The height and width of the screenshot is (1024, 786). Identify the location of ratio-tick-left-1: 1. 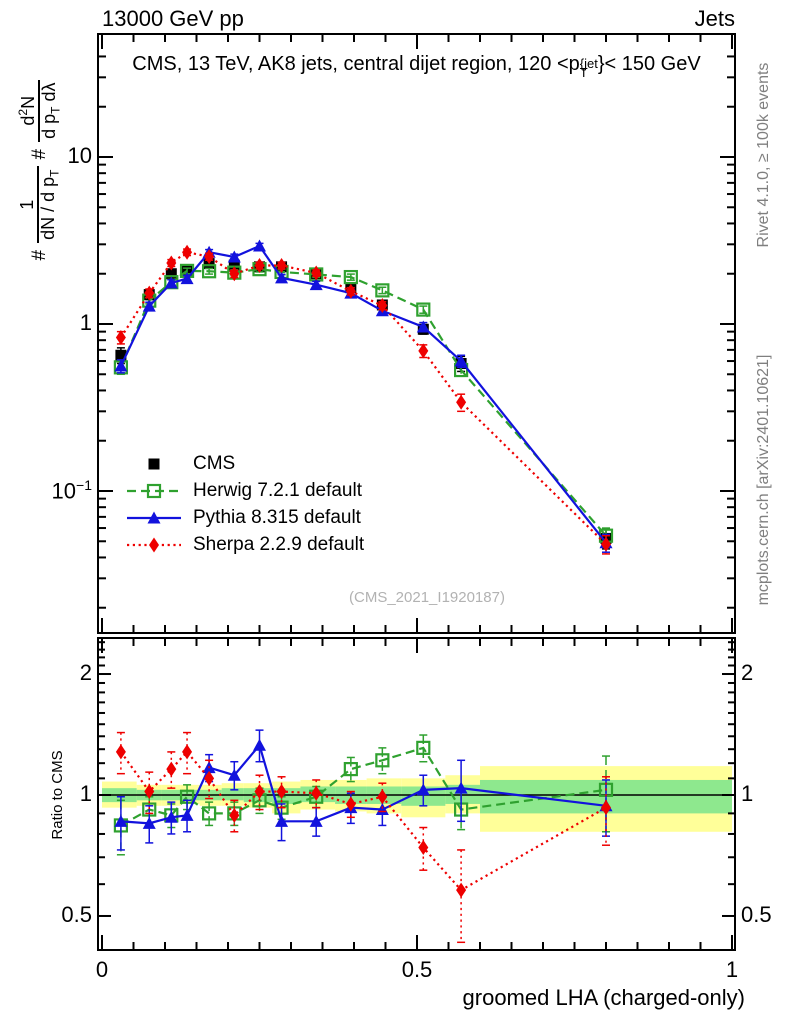
(85, 793).